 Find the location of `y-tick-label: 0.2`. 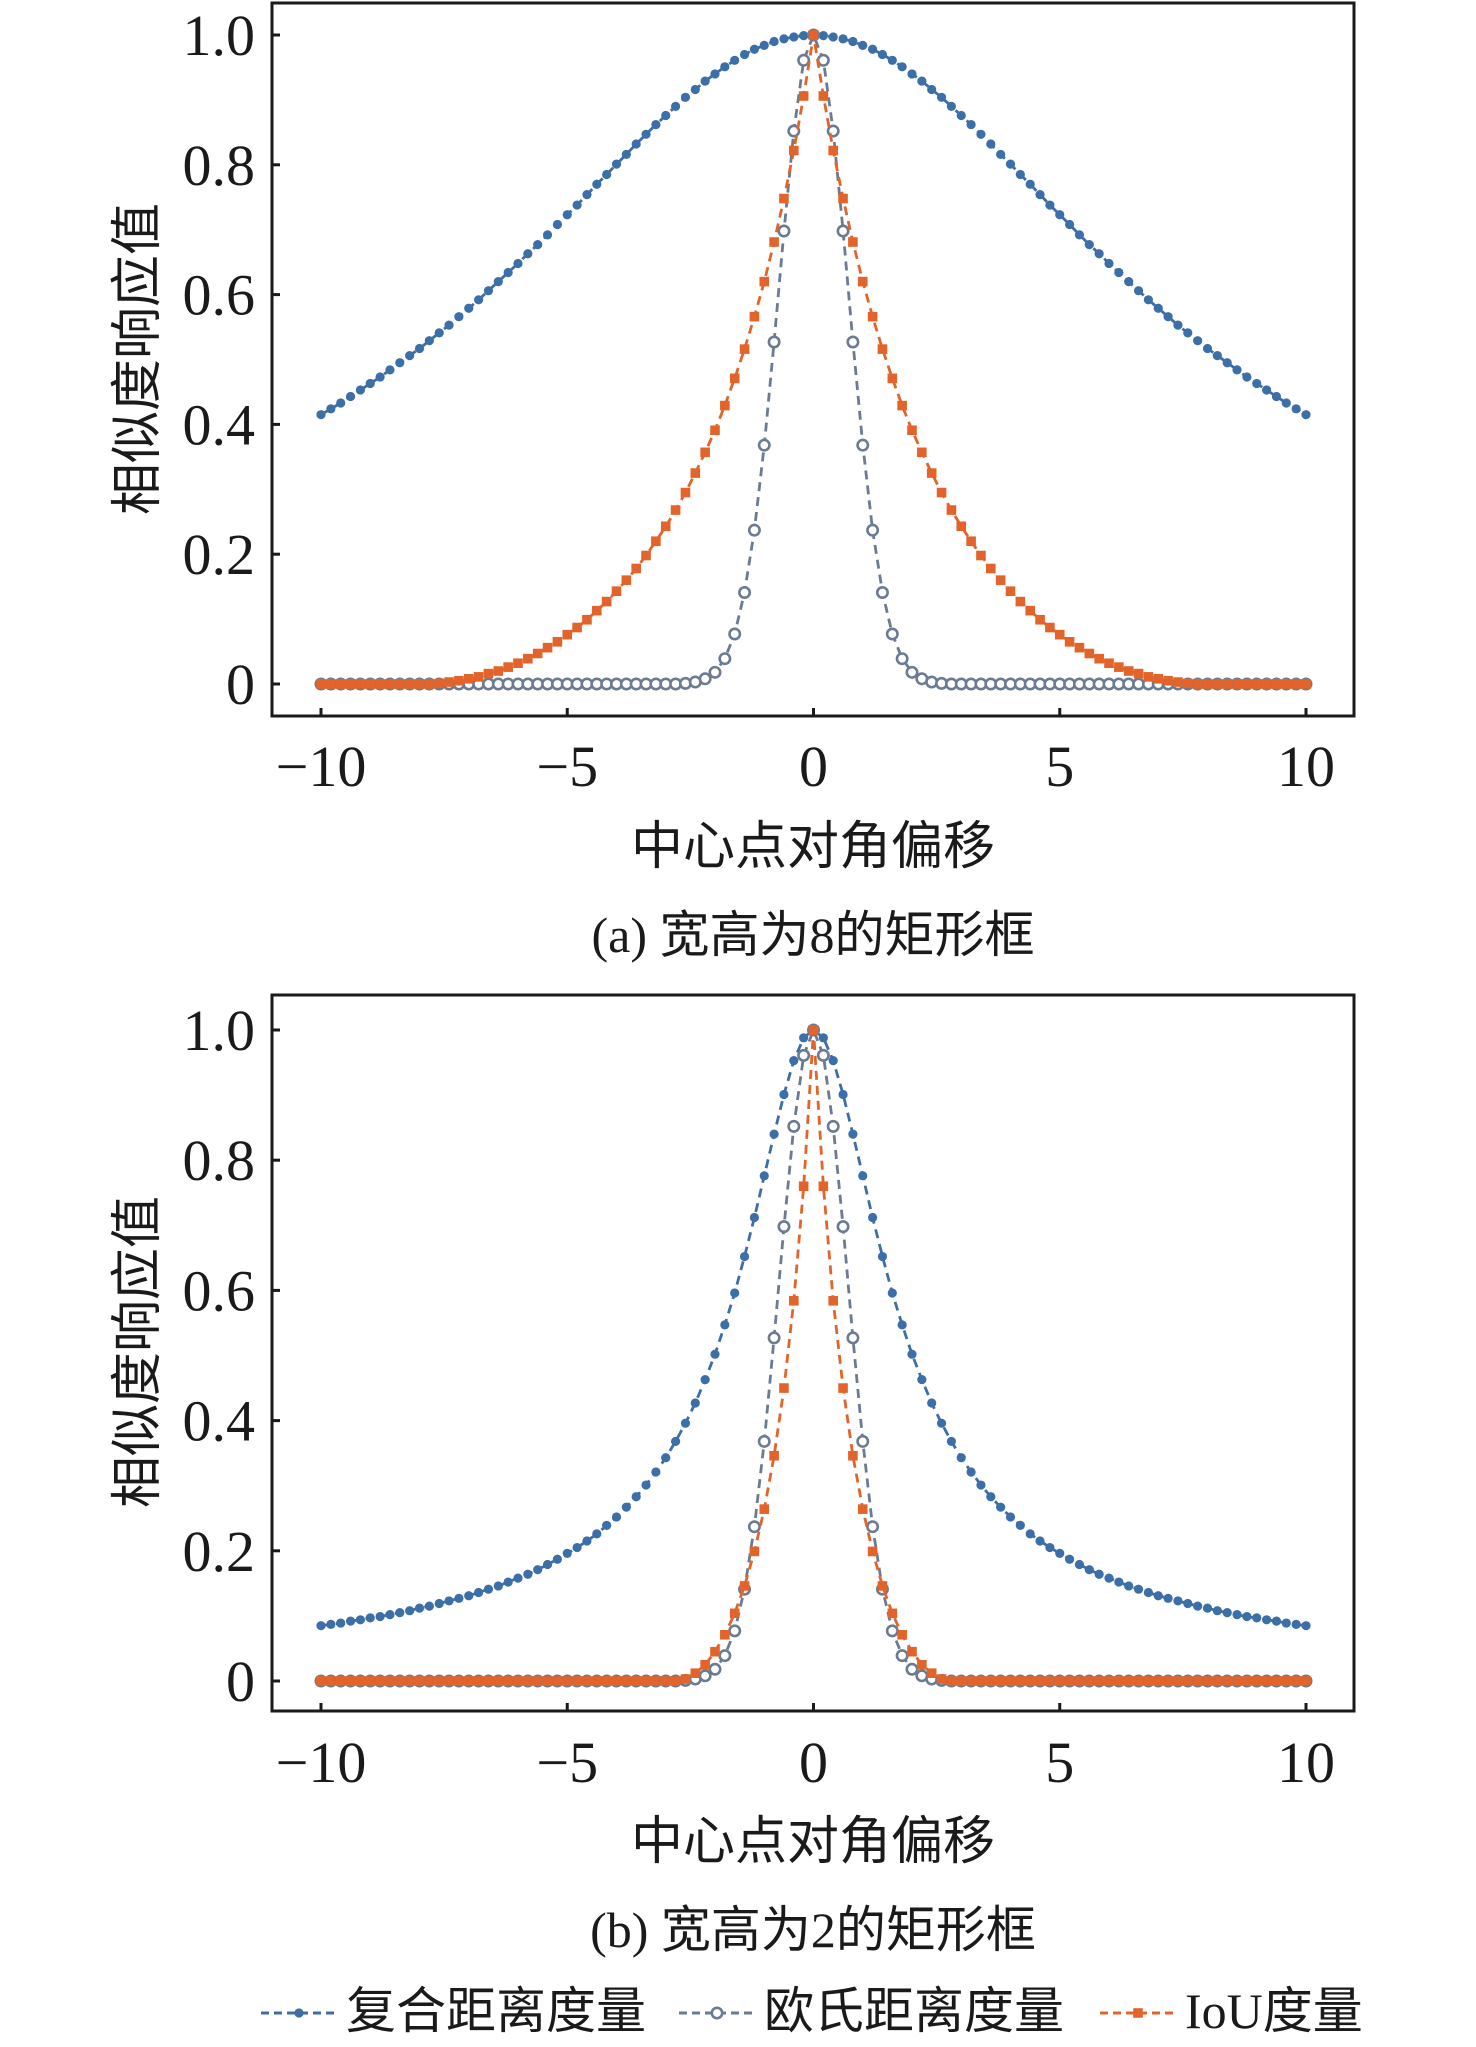

y-tick-label: 0.2 is located at coordinates (219, 554).